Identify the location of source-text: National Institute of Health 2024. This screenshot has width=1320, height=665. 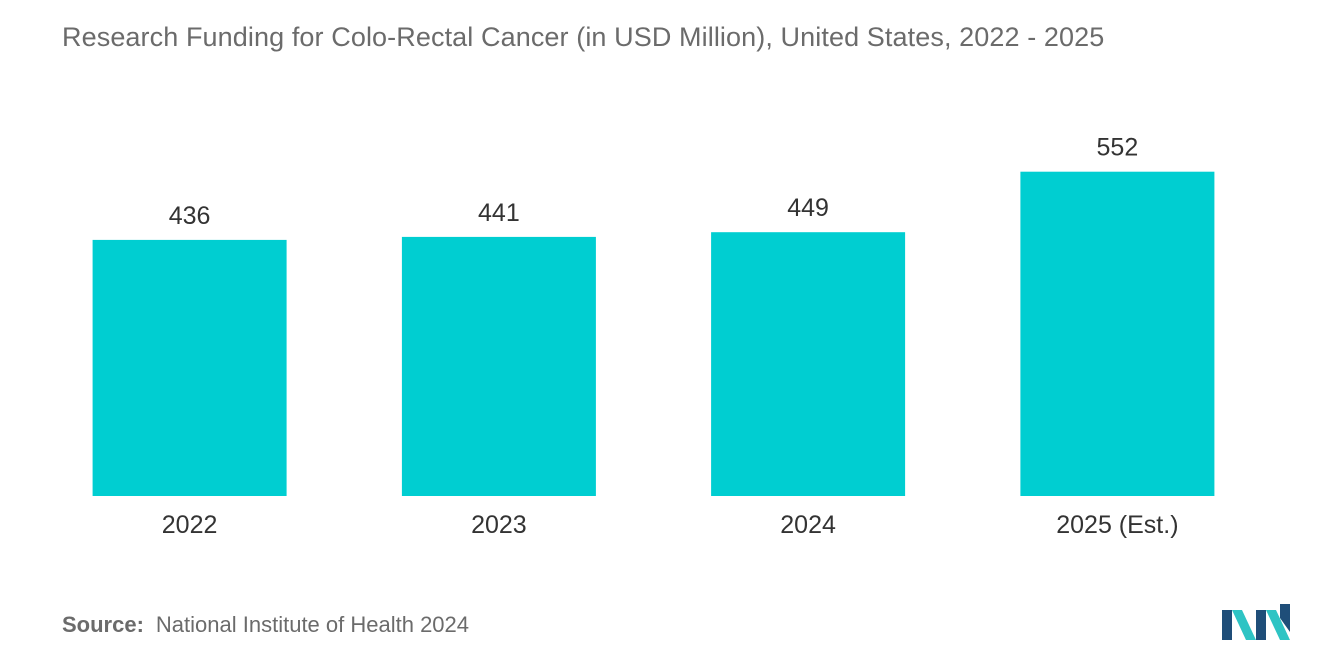
(312, 624).